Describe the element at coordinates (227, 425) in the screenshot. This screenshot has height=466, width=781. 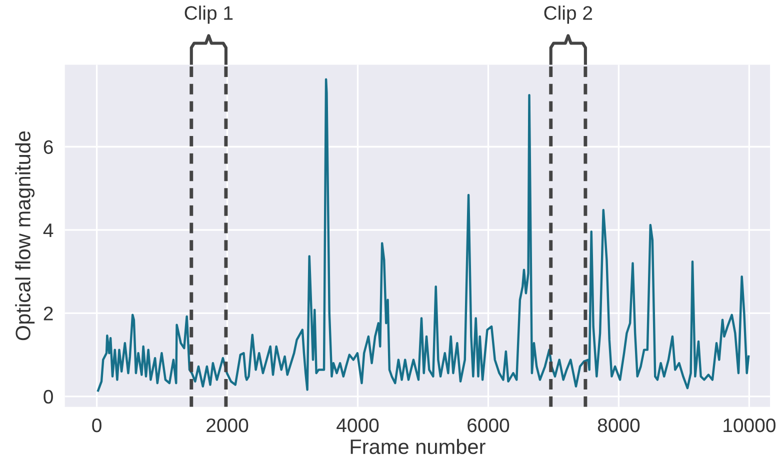
I see `x-tick-label: 2000` at that location.